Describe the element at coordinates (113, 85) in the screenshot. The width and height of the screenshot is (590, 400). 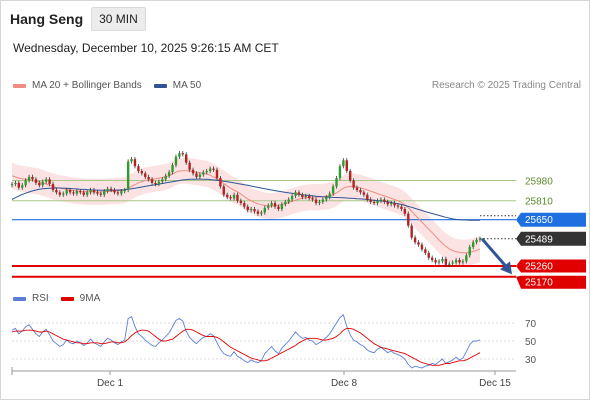
I see `main-legend: MA 20 + Bollinger Bands MA 50` at that location.